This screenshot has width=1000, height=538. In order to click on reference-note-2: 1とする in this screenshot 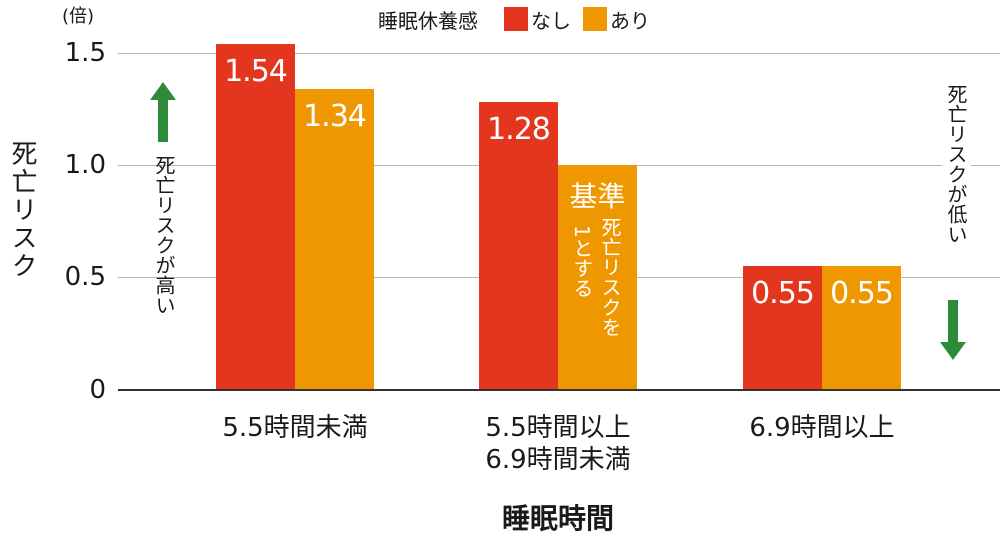, I will do `click(582, 261)`.